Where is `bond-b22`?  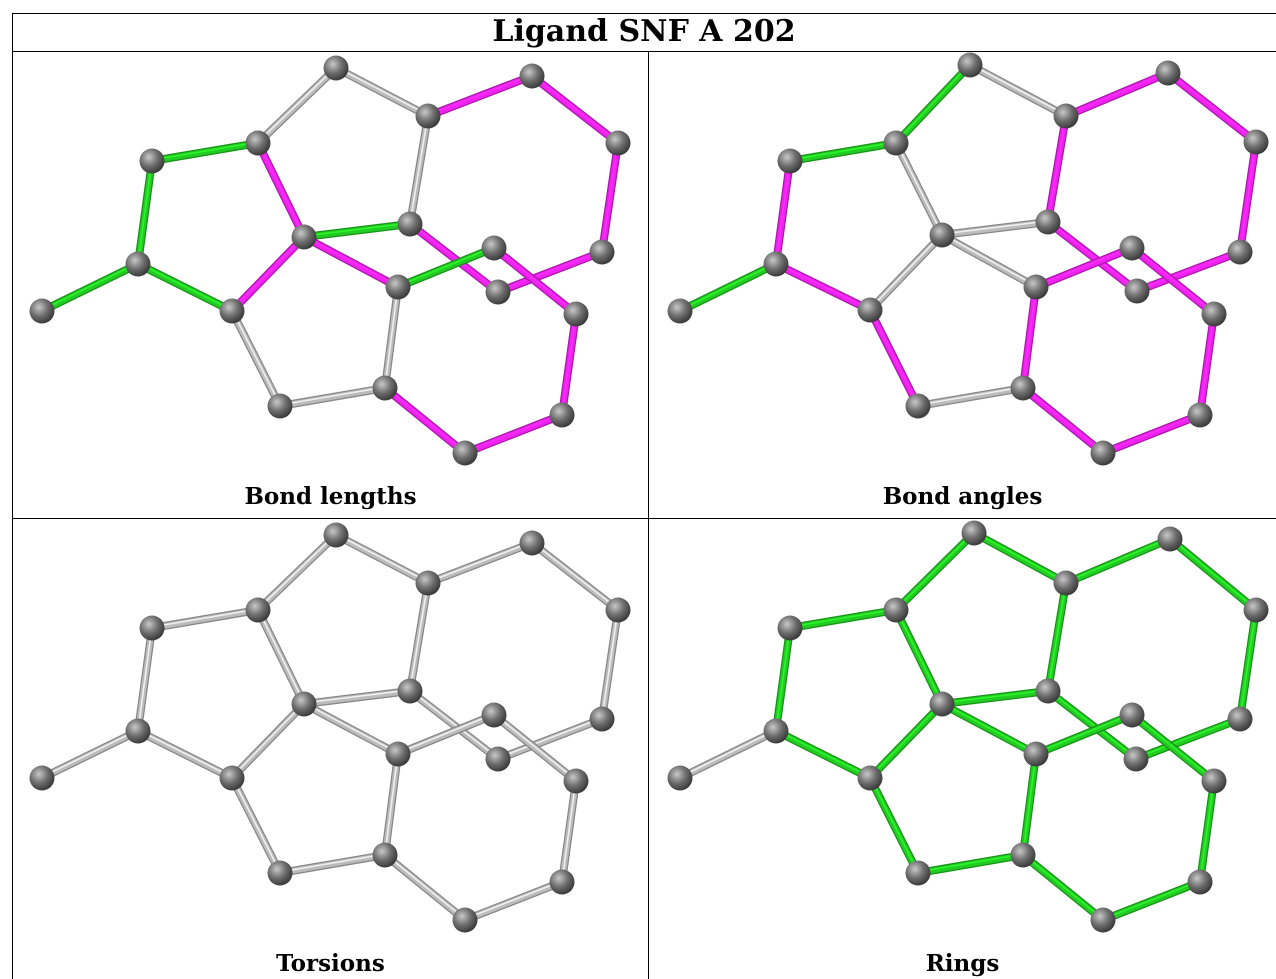
bond-b22 is located at coordinates (1207, 831).